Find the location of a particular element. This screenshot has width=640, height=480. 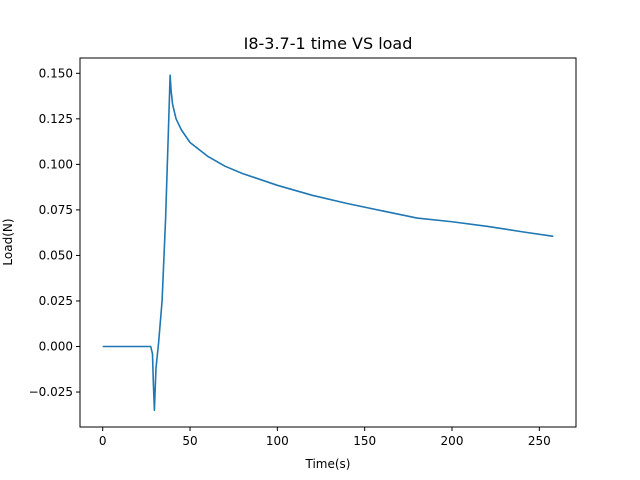

x-tick-label: 50 is located at coordinates (189, 441).